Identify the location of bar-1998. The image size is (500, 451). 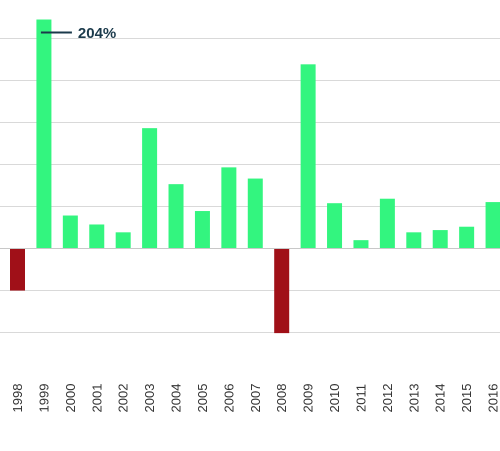
(17, 269).